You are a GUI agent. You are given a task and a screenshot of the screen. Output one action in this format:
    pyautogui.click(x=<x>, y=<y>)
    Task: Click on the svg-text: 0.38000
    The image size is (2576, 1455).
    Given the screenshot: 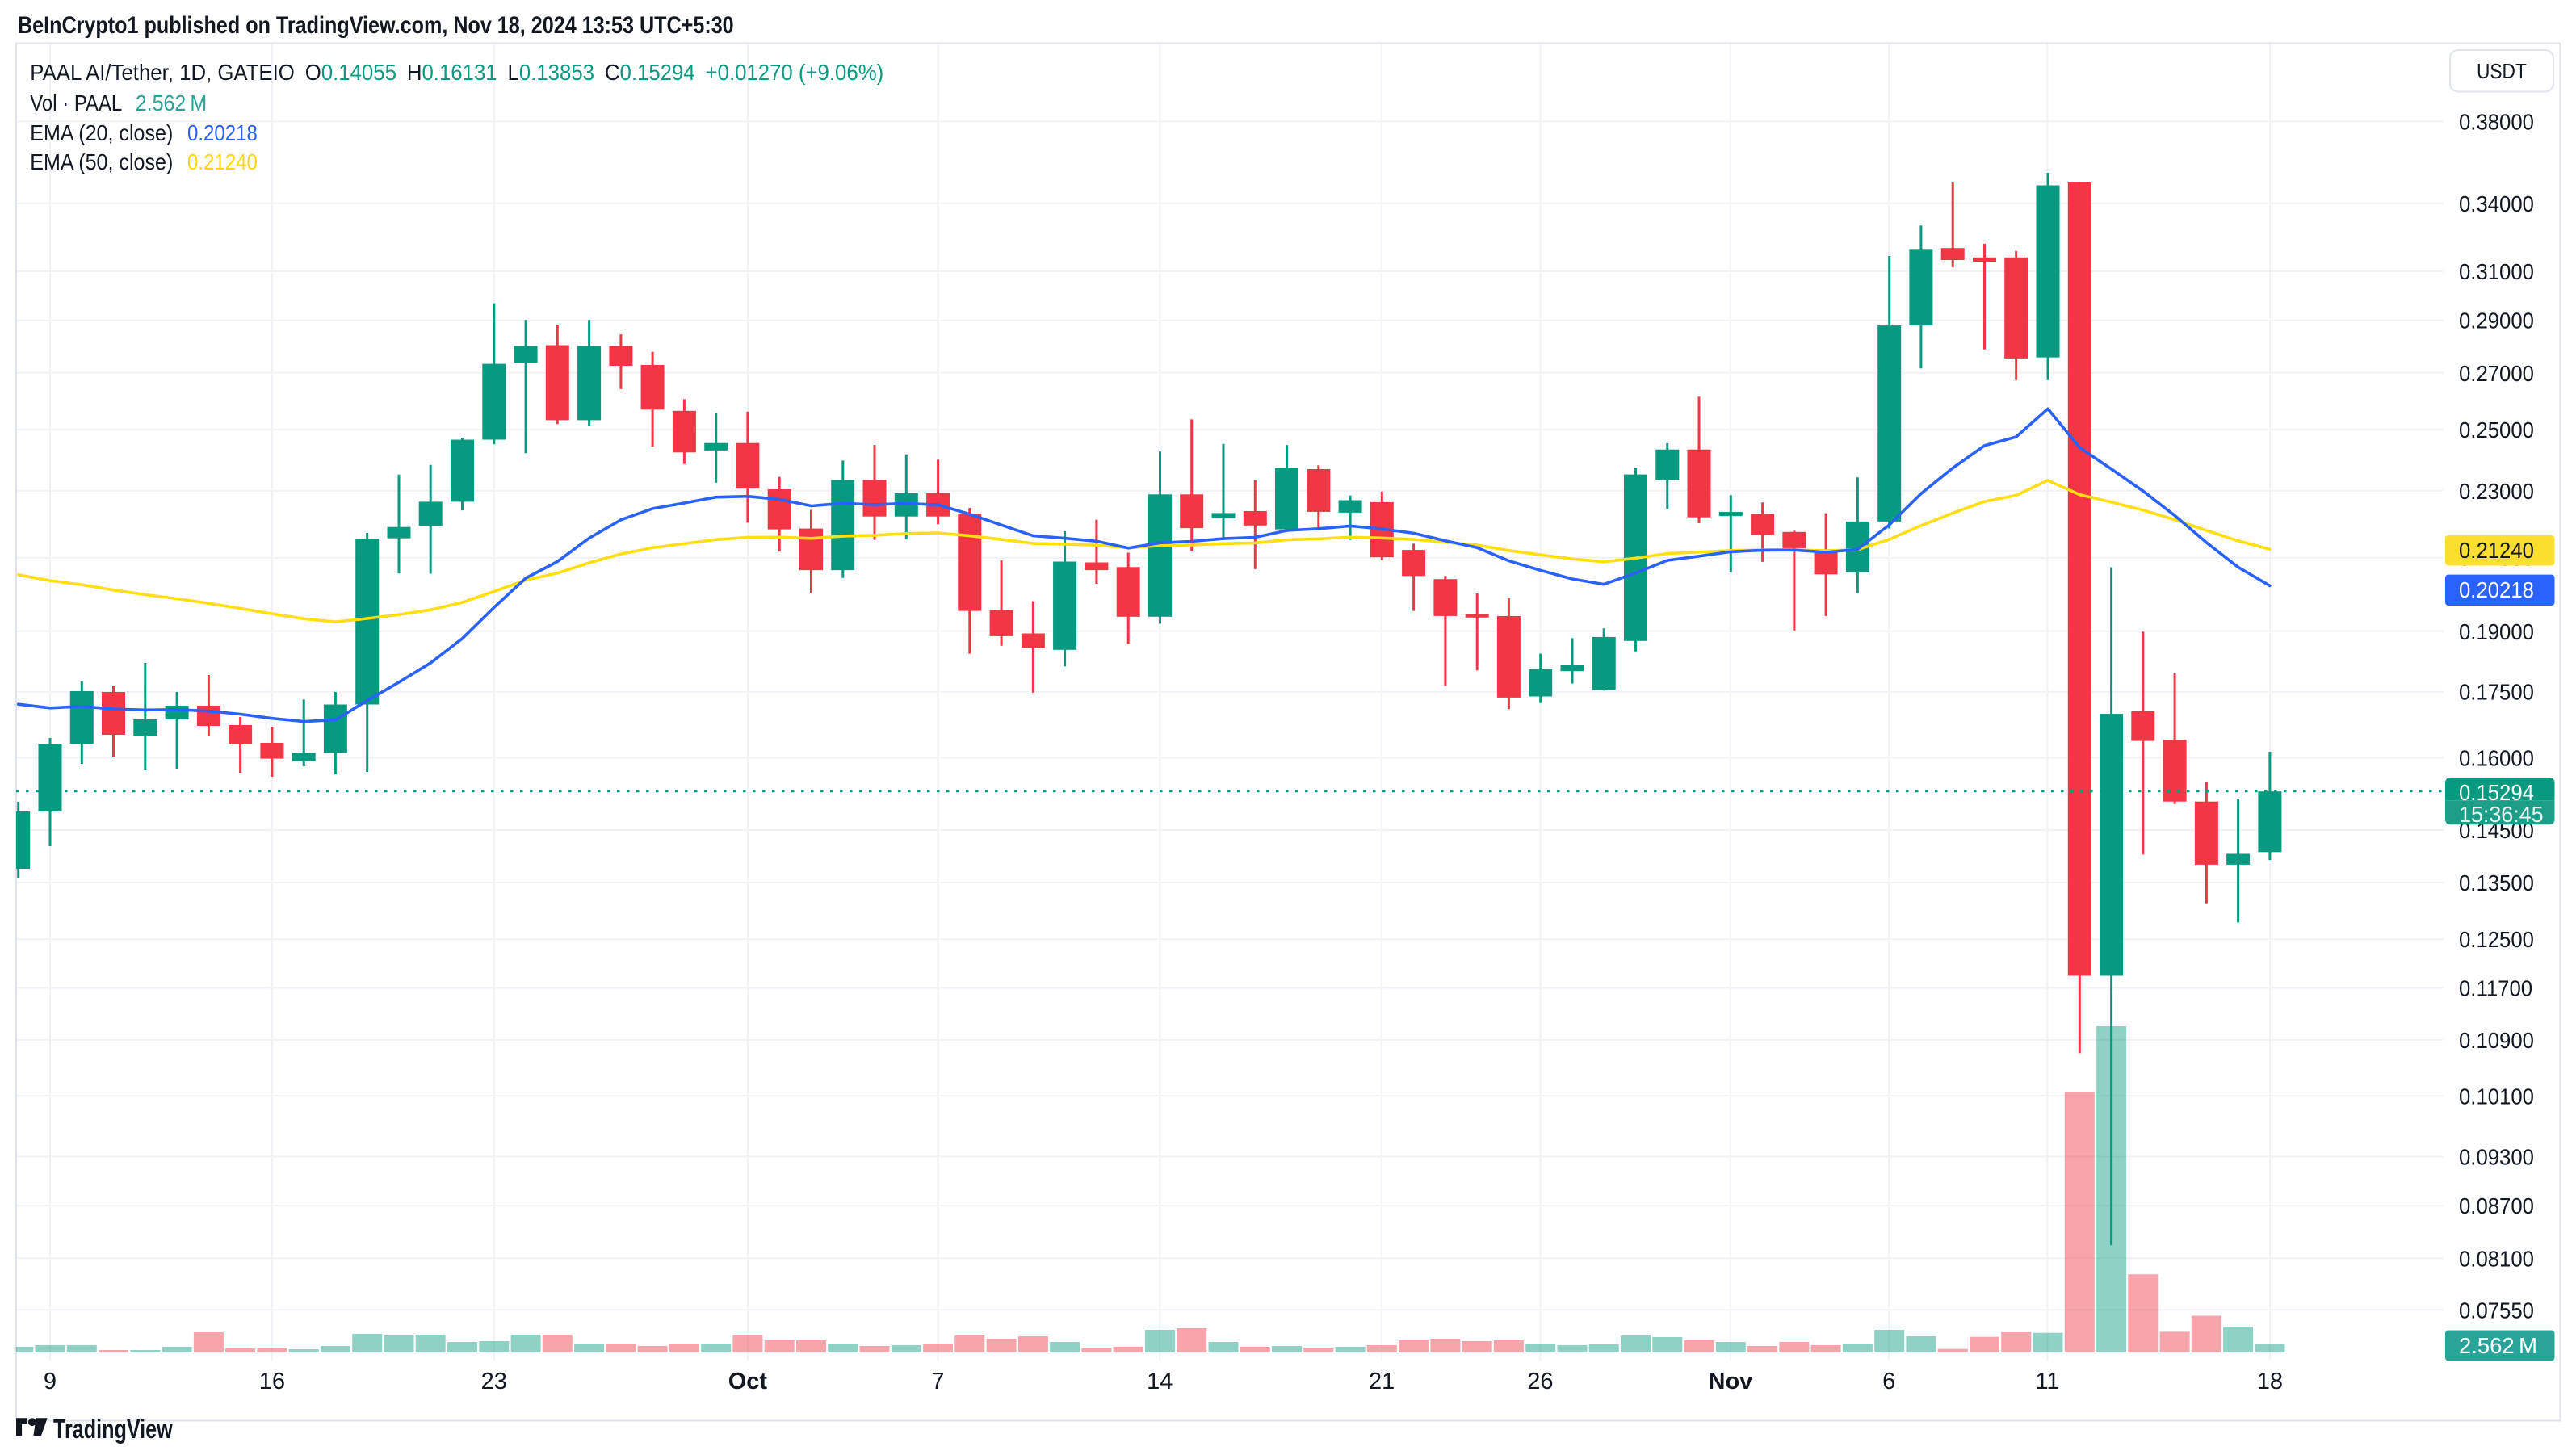 What is the action you would take?
    pyautogui.click(x=2496, y=122)
    